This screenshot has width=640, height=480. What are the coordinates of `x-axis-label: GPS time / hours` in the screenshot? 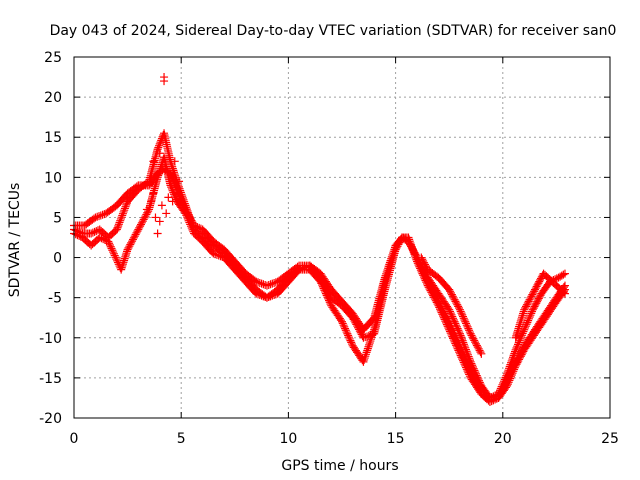 It's located at (339, 466).